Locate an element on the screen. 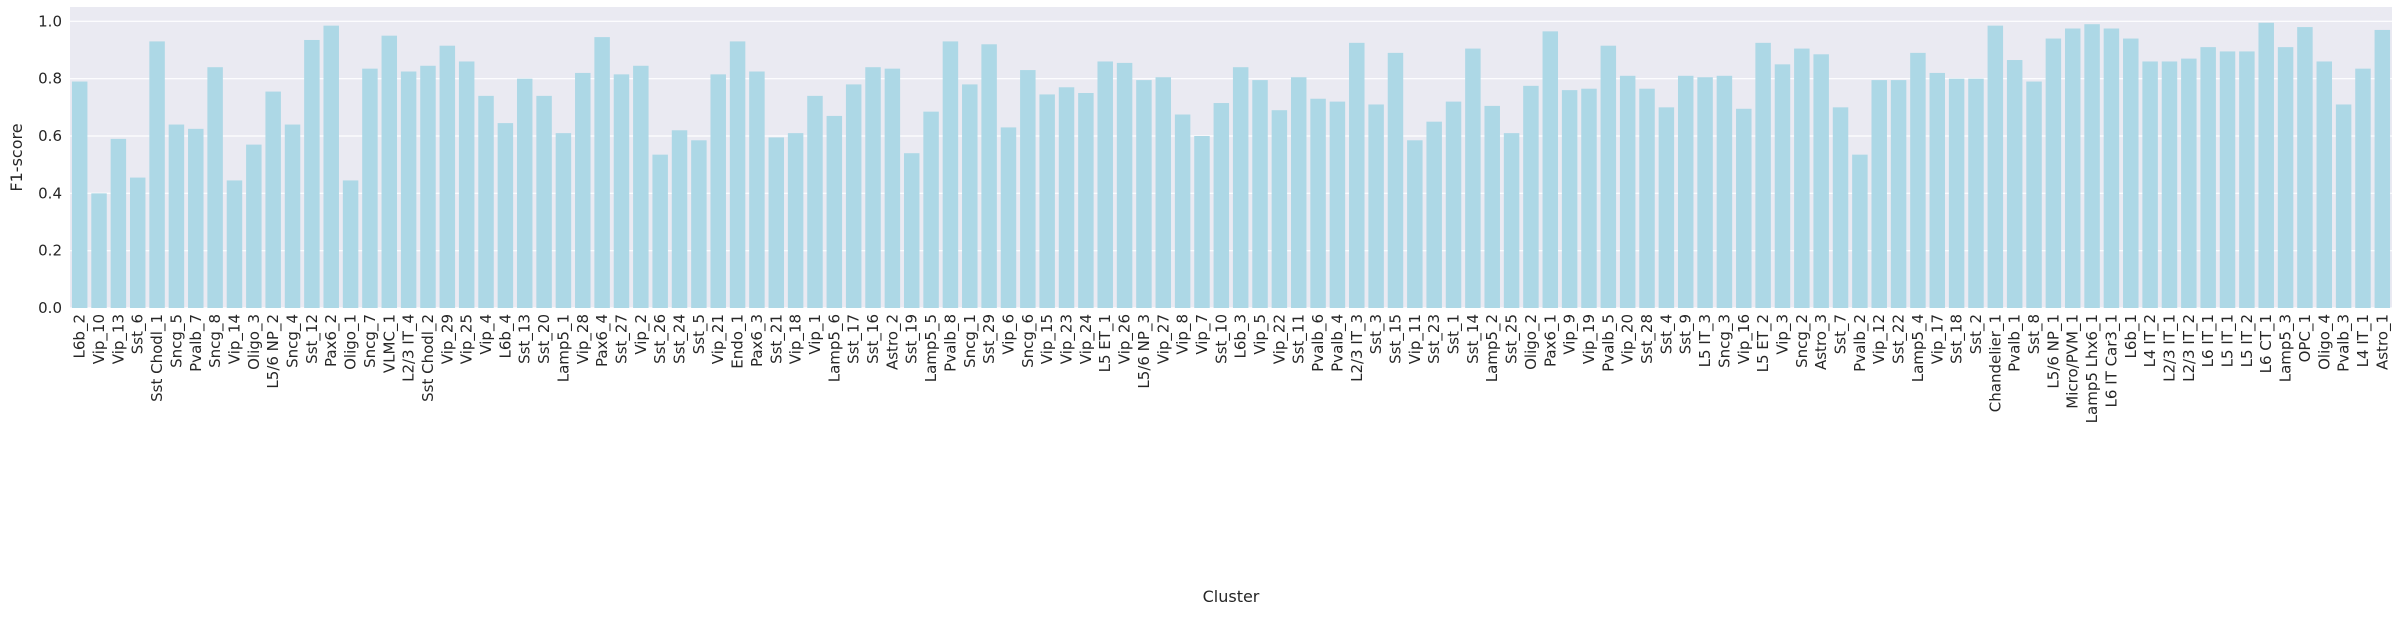  x-tick-label: Sst_28 is located at coordinates (1647, 339).